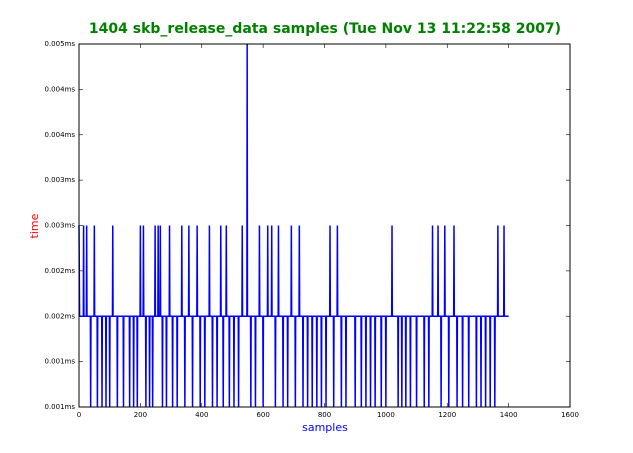 This screenshot has width=633, height=453. Describe the element at coordinates (262, 415) in the screenshot. I see `x-tick-label: 600` at that location.